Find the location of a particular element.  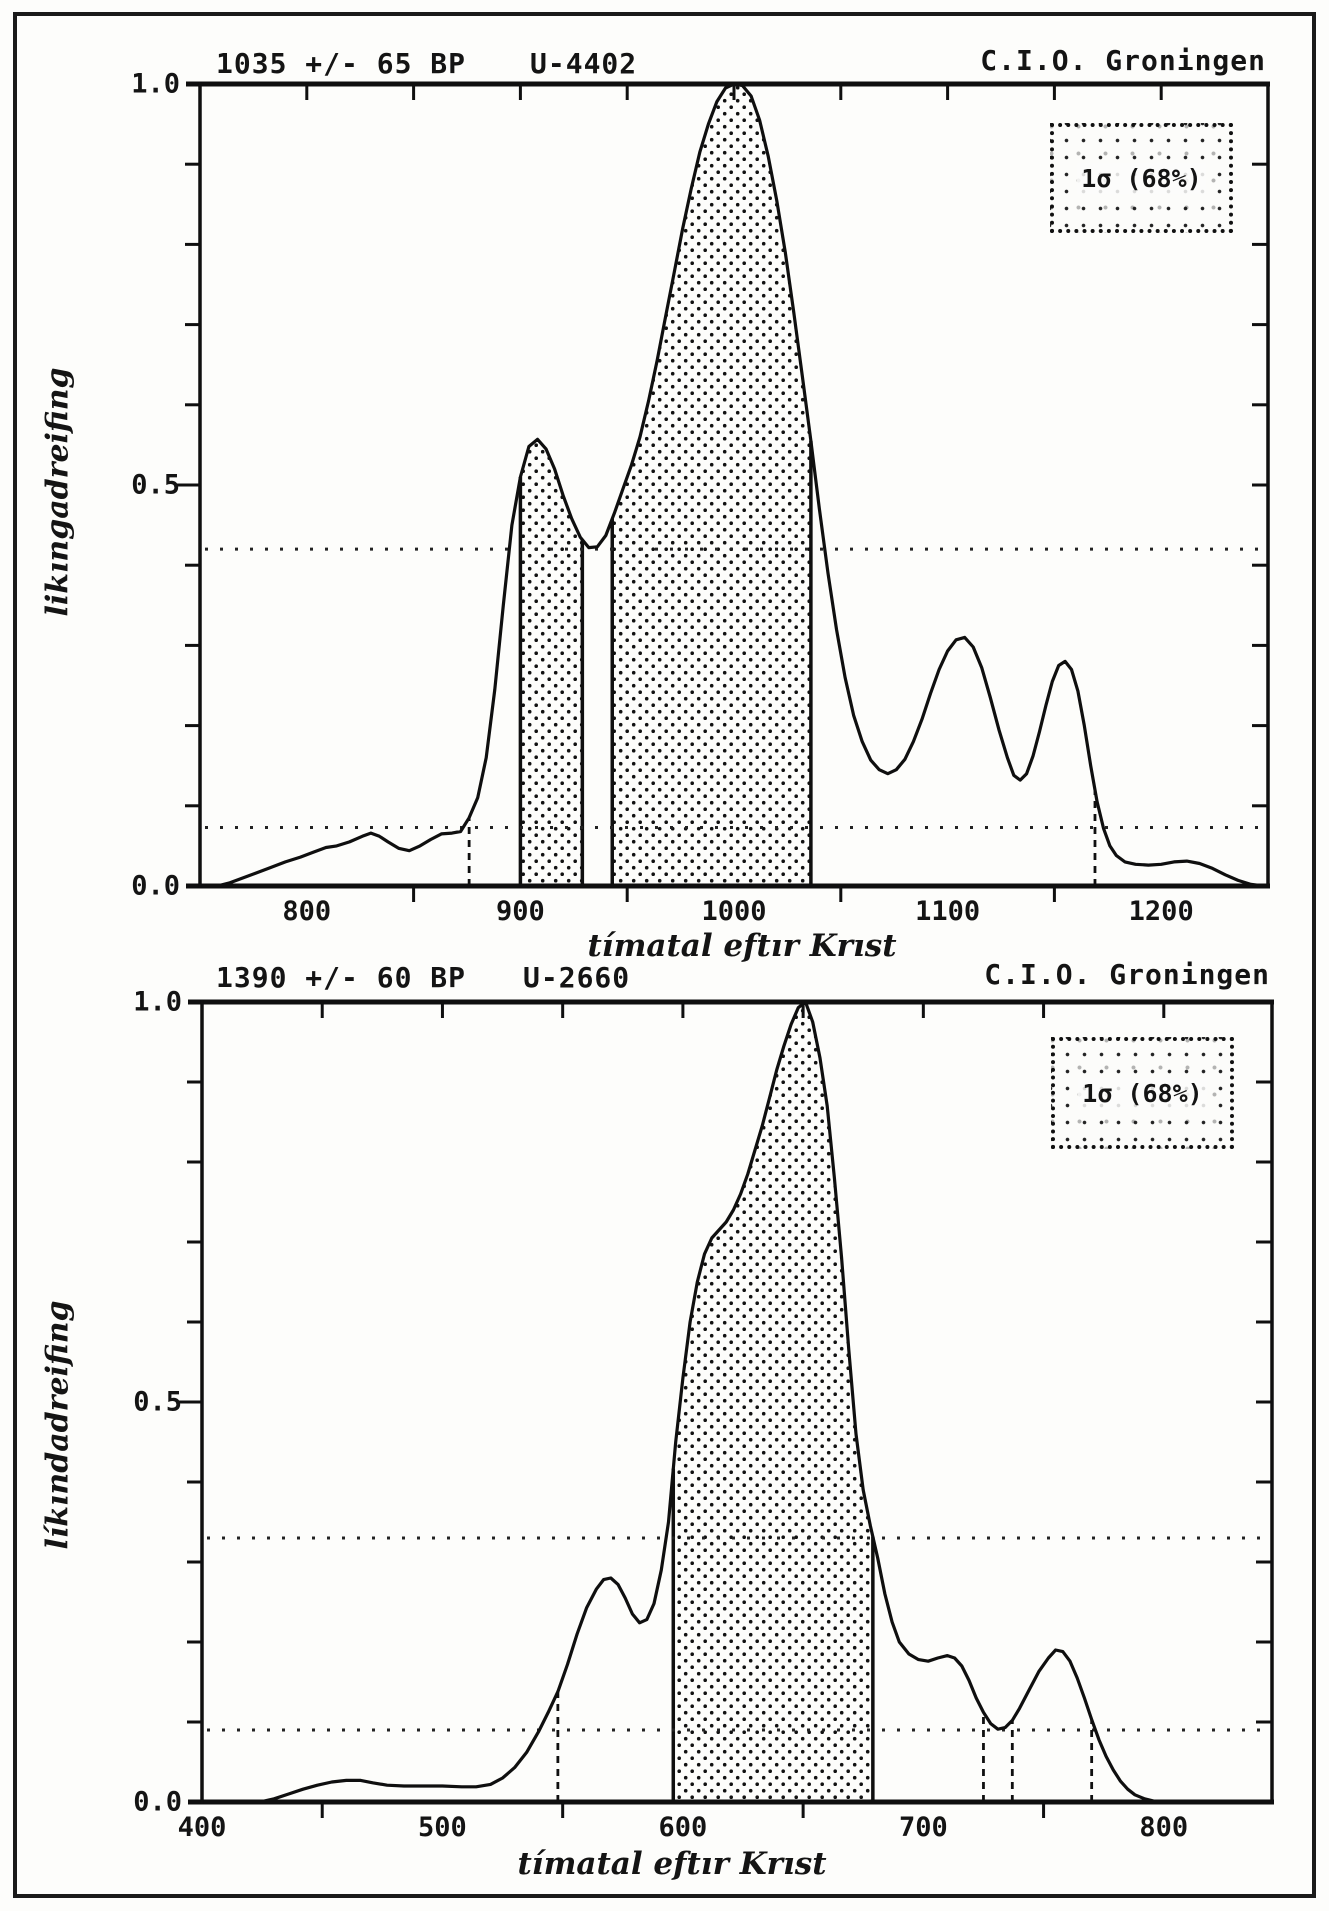

chart2-institute-label: C.I.O. Groningen is located at coordinates (1127, 974).